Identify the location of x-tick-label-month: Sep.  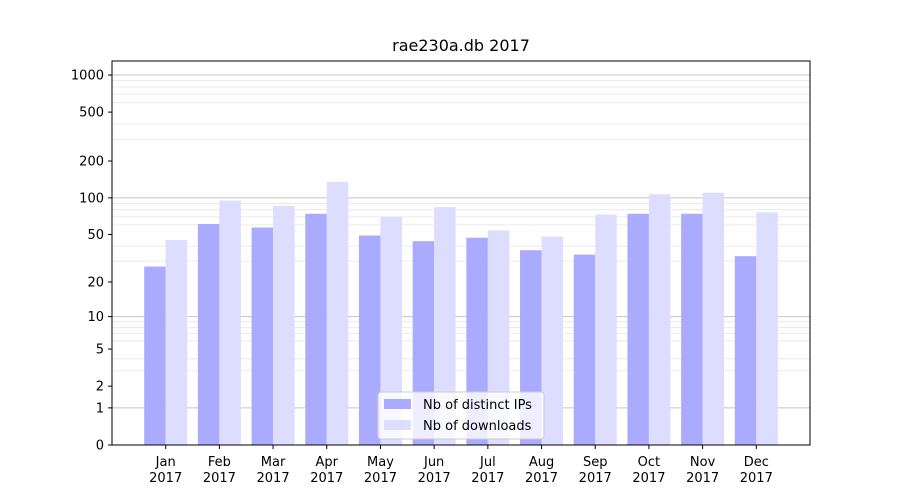
(595, 462).